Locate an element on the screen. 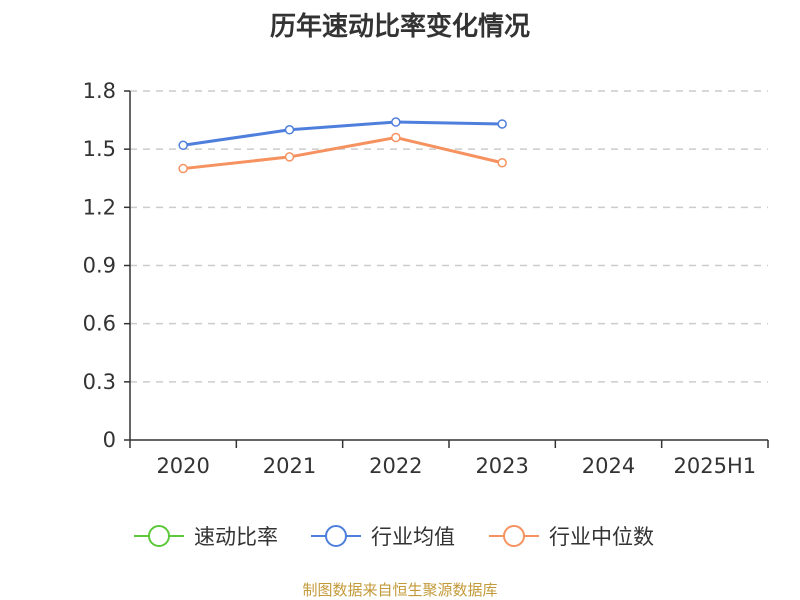  x-tick-label: 2025H1 is located at coordinates (715, 466).